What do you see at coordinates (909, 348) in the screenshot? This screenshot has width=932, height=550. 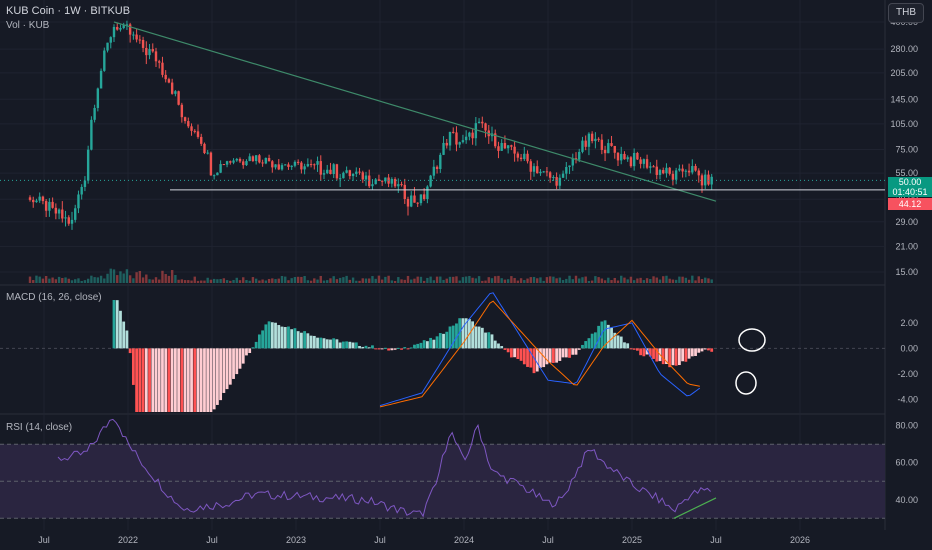 I see `macd-tick-label: 0.00` at bounding box center [909, 348].